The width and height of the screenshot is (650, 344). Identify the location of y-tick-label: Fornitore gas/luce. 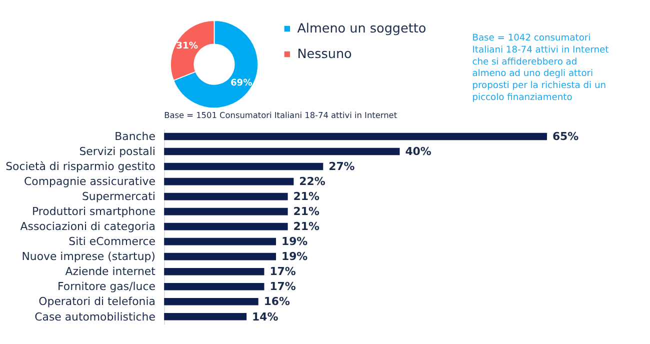
(107, 287).